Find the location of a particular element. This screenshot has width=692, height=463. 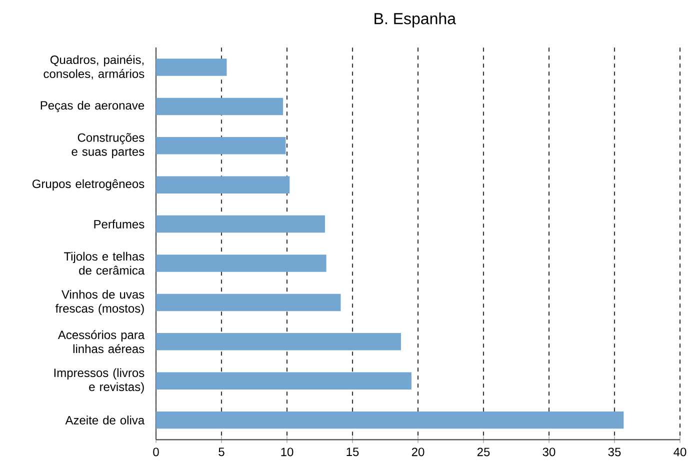

y-tick-label: Tijolos e telhas de cerâmica is located at coordinates (104, 263).